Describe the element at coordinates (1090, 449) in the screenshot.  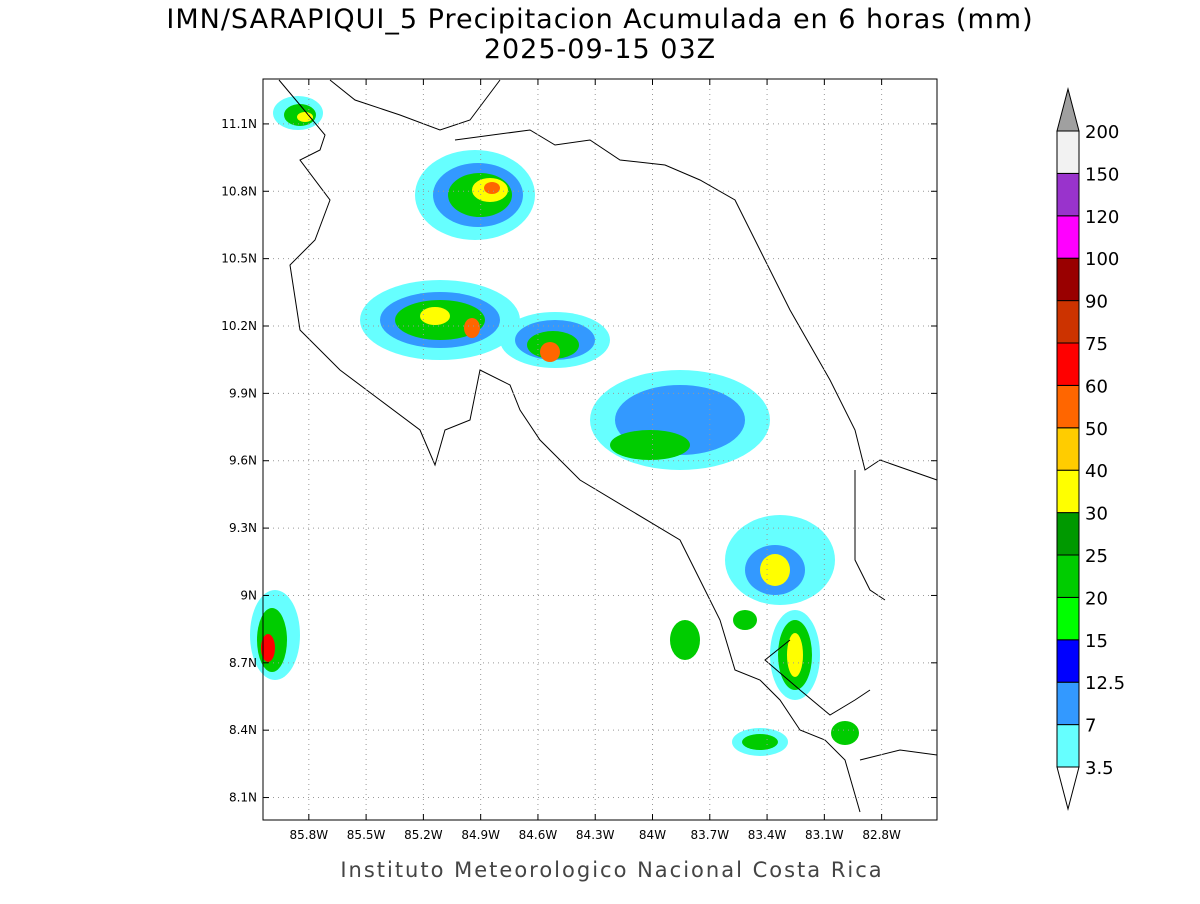
I see `colorbar: 3.5 7 12.5 15 20 25 30 40 50 60 75 90 100 120 150 200` at that location.